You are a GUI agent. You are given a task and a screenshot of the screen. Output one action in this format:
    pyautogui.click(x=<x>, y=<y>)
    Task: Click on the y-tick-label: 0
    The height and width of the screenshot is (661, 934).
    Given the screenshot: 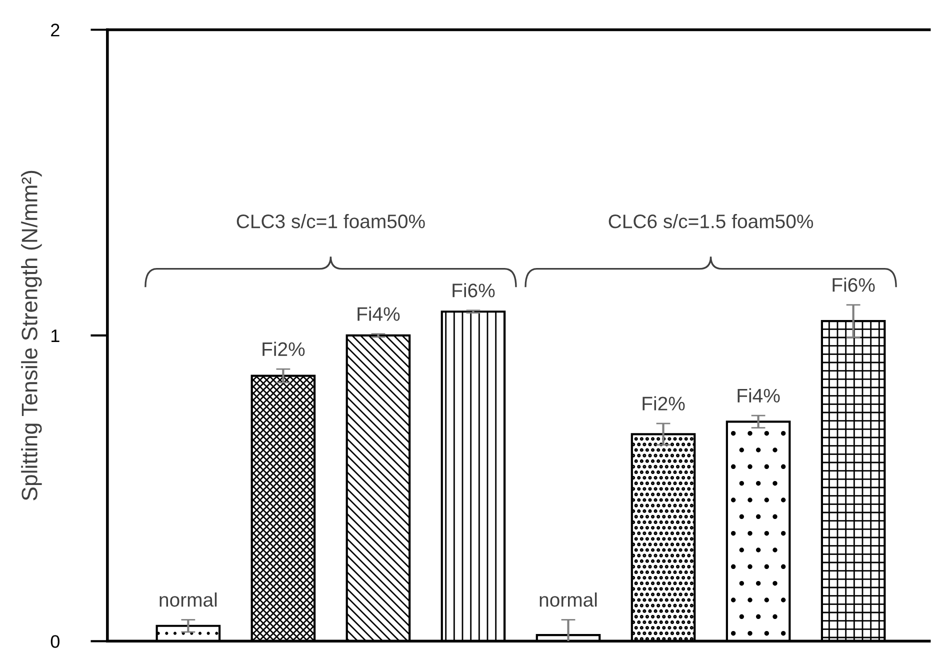 What is the action you would take?
    pyautogui.click(x=55, y=641)
    